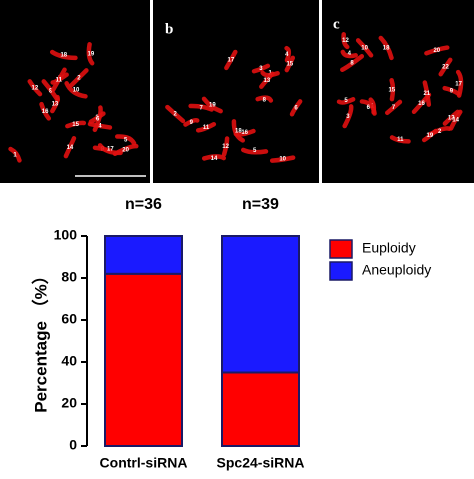 The width and height of the screenshot is (474, 479). I want to click on panel-b, so click(236, 91).